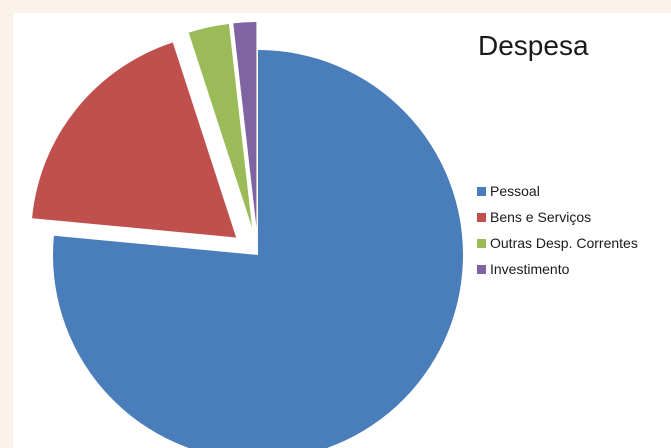 This screenshot has height=448, width=671. I want to click on legend-item: Bens e Serviços, so click(557, 217).